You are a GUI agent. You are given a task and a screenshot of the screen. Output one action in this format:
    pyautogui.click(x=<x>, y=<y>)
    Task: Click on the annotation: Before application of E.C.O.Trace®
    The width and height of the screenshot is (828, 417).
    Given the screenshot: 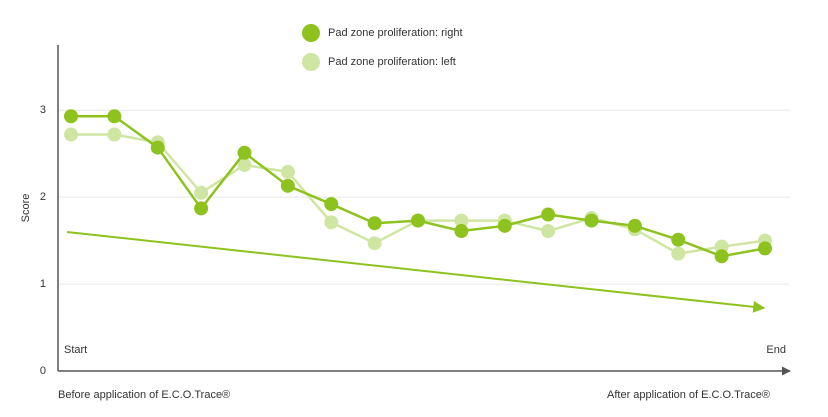 What is the action you would take?
    pyautogui.click(x=144, y=395)
    